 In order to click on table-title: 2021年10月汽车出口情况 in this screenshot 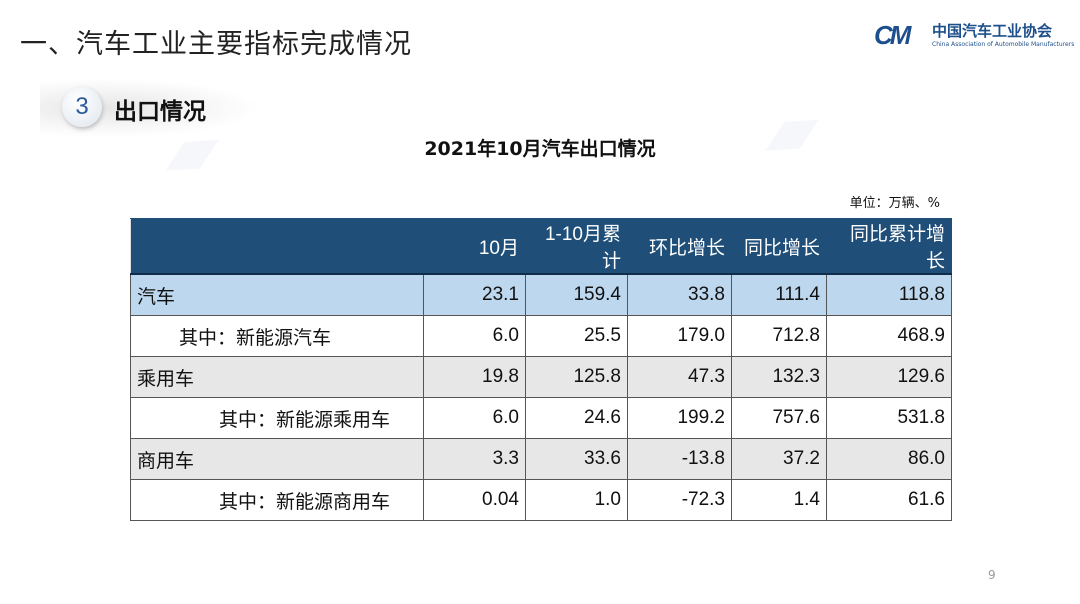, I will do `click(540, 149)`.